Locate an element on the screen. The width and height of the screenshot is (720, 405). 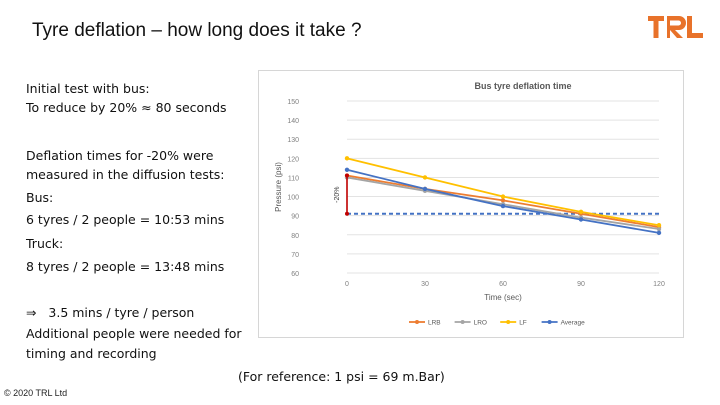
y-tick-label: 100 is located at coordinates (293, 198).